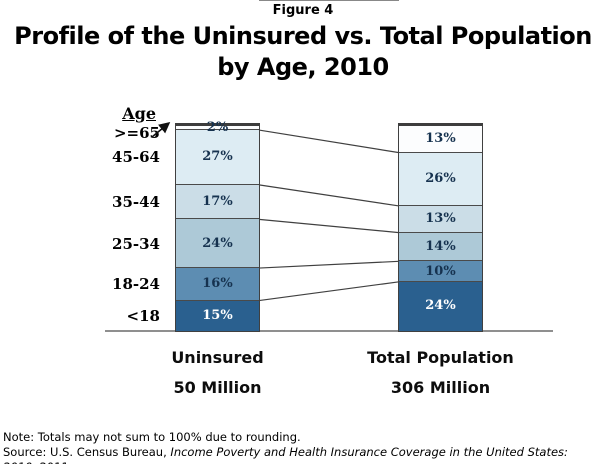  I want to click on series-name-uninsured: Uninsured, so click(217, 357).